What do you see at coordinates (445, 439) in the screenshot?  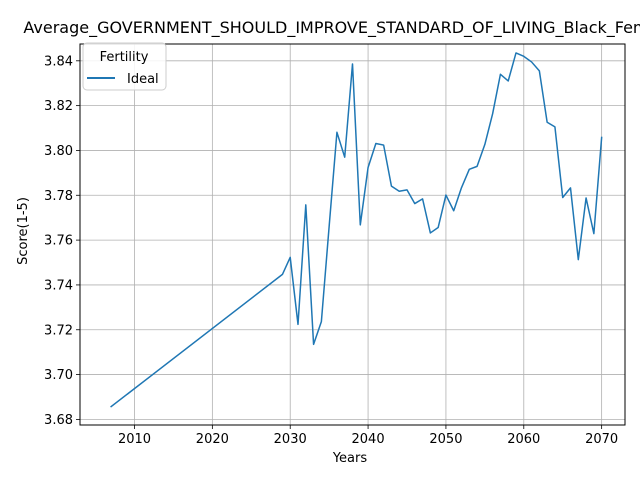 I see `x-tick-label: 2050` at bounding box center [445, 439].